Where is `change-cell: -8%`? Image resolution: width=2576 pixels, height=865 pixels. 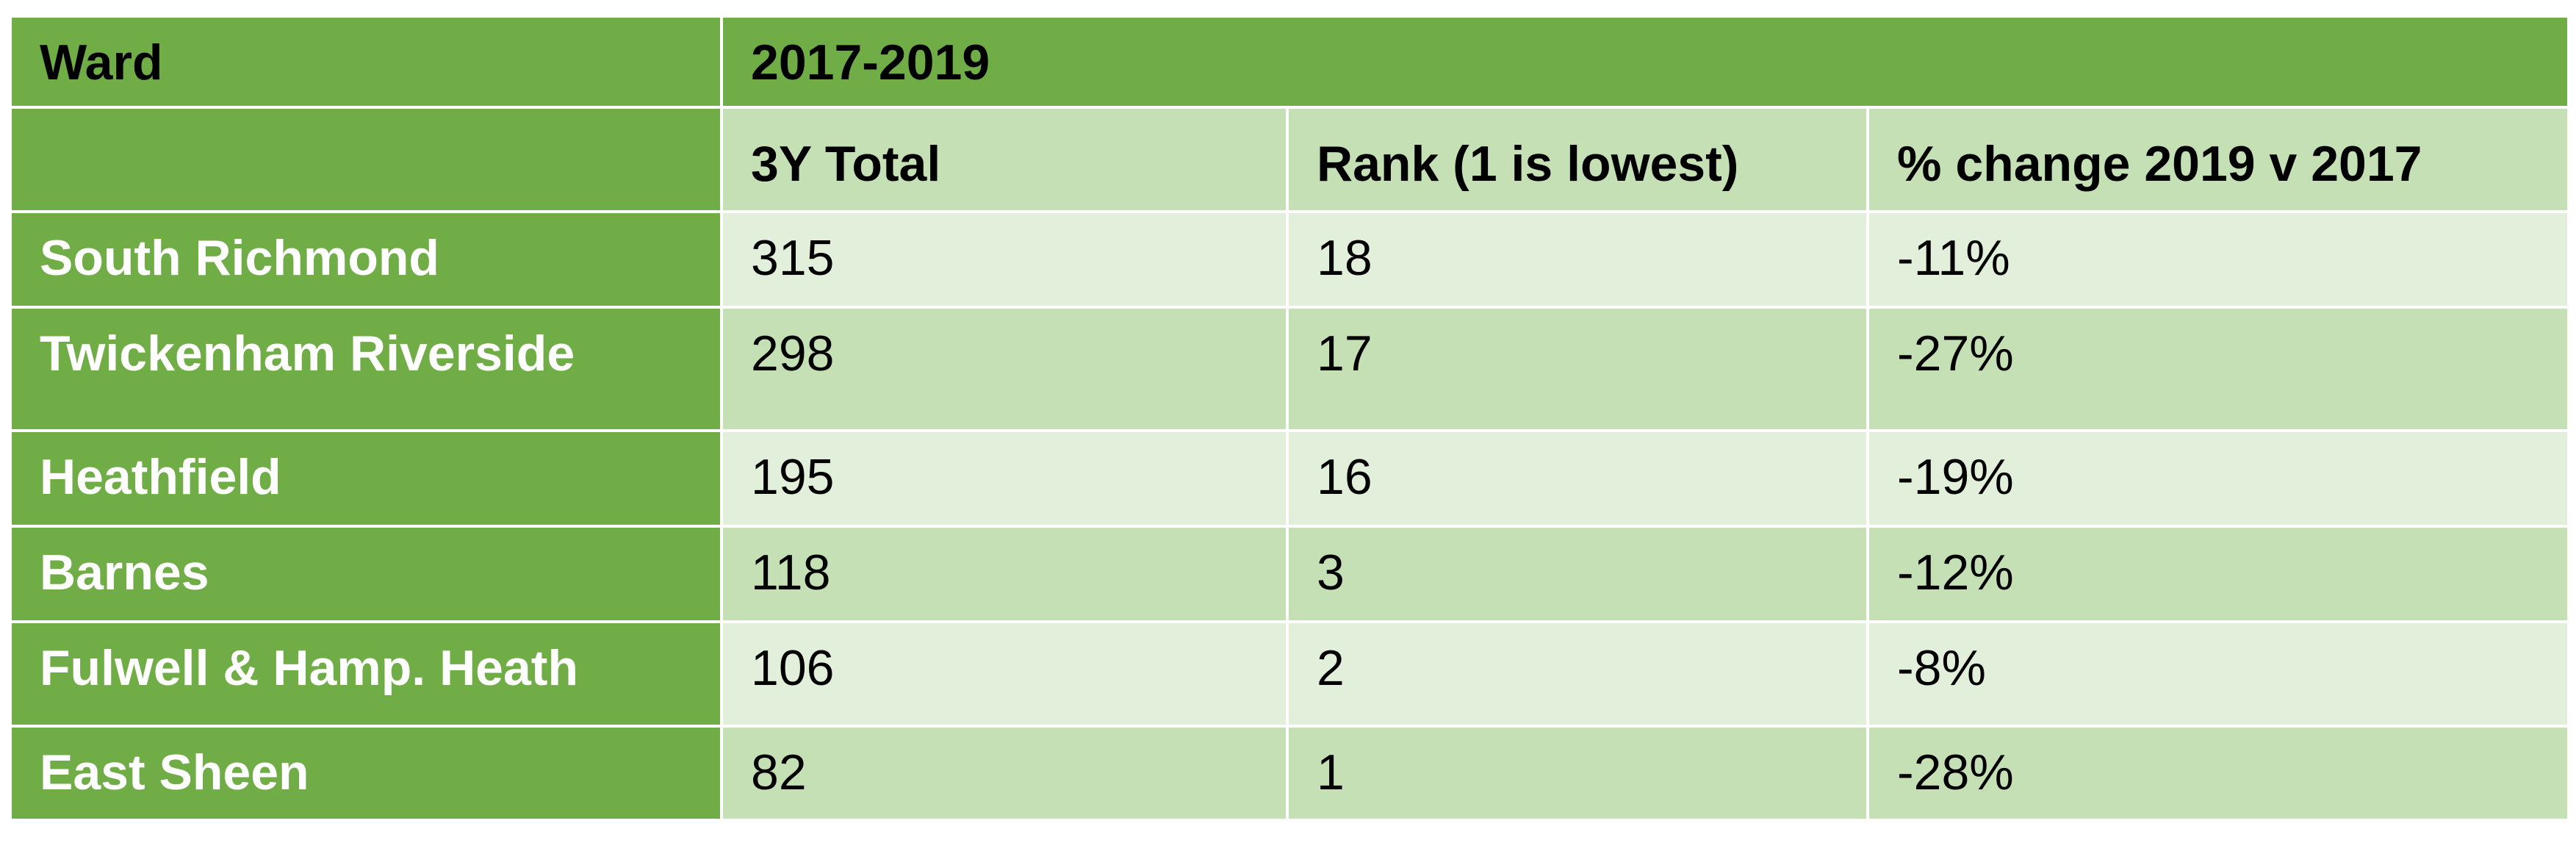
change-cell: -8% is located at coordinates (2218, 674).